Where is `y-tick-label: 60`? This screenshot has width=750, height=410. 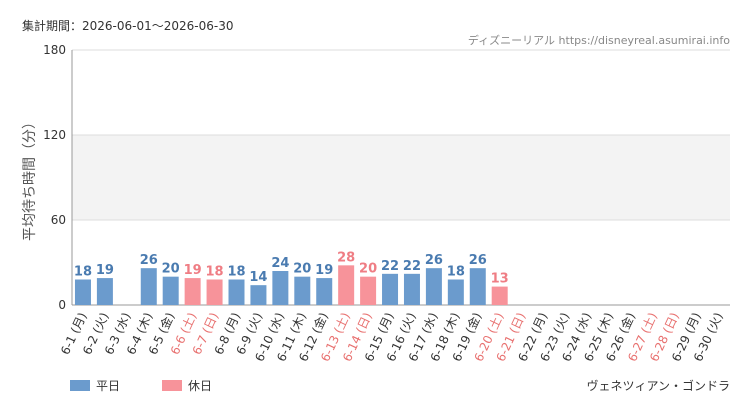 y-tick-label: 60 is located at coordinates (58, 220).